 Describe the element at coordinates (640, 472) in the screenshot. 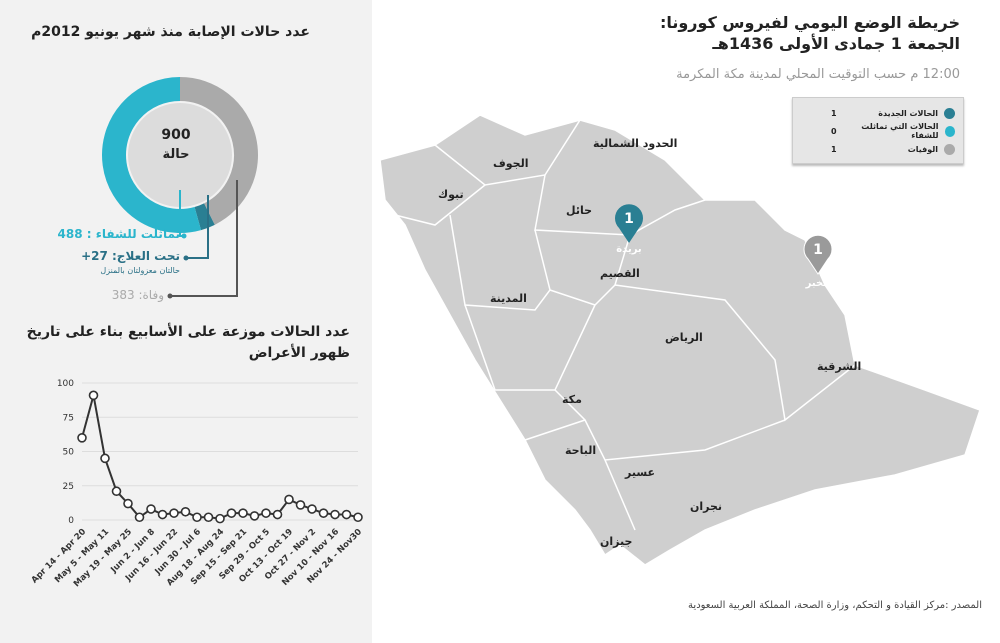

I see `region-asir: عسير` at that location.